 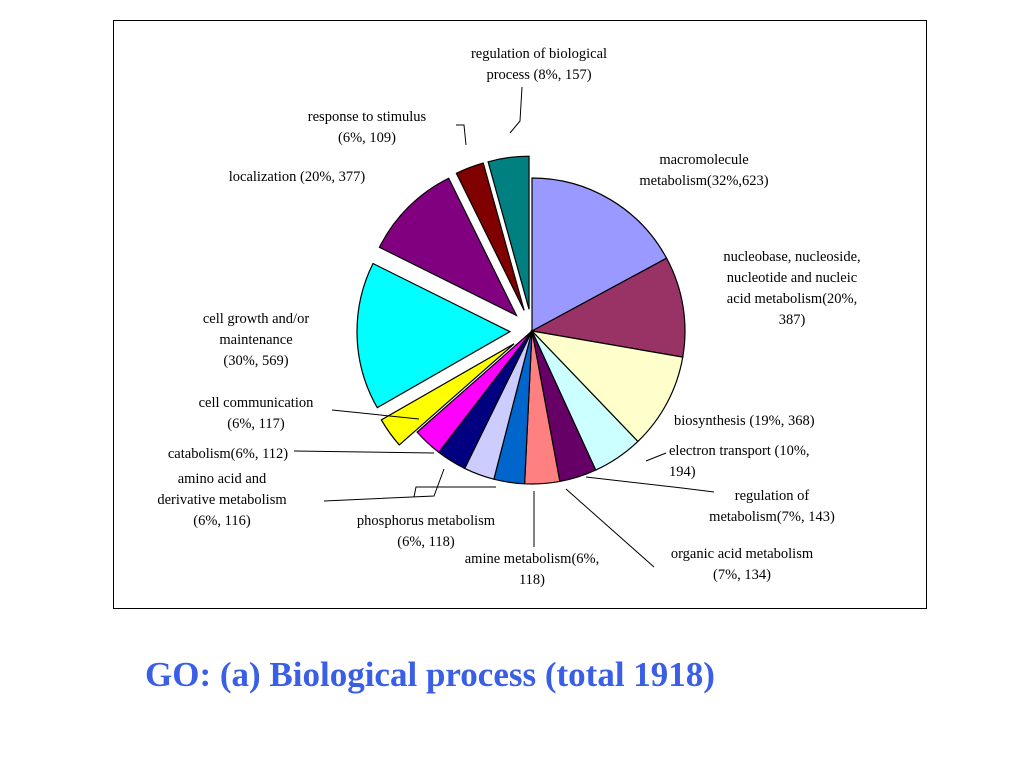 What do you see at coordinates (447, 394) in the screenshot?
I see `pie-slice-cell-communication` at bounding box center [447, 394].